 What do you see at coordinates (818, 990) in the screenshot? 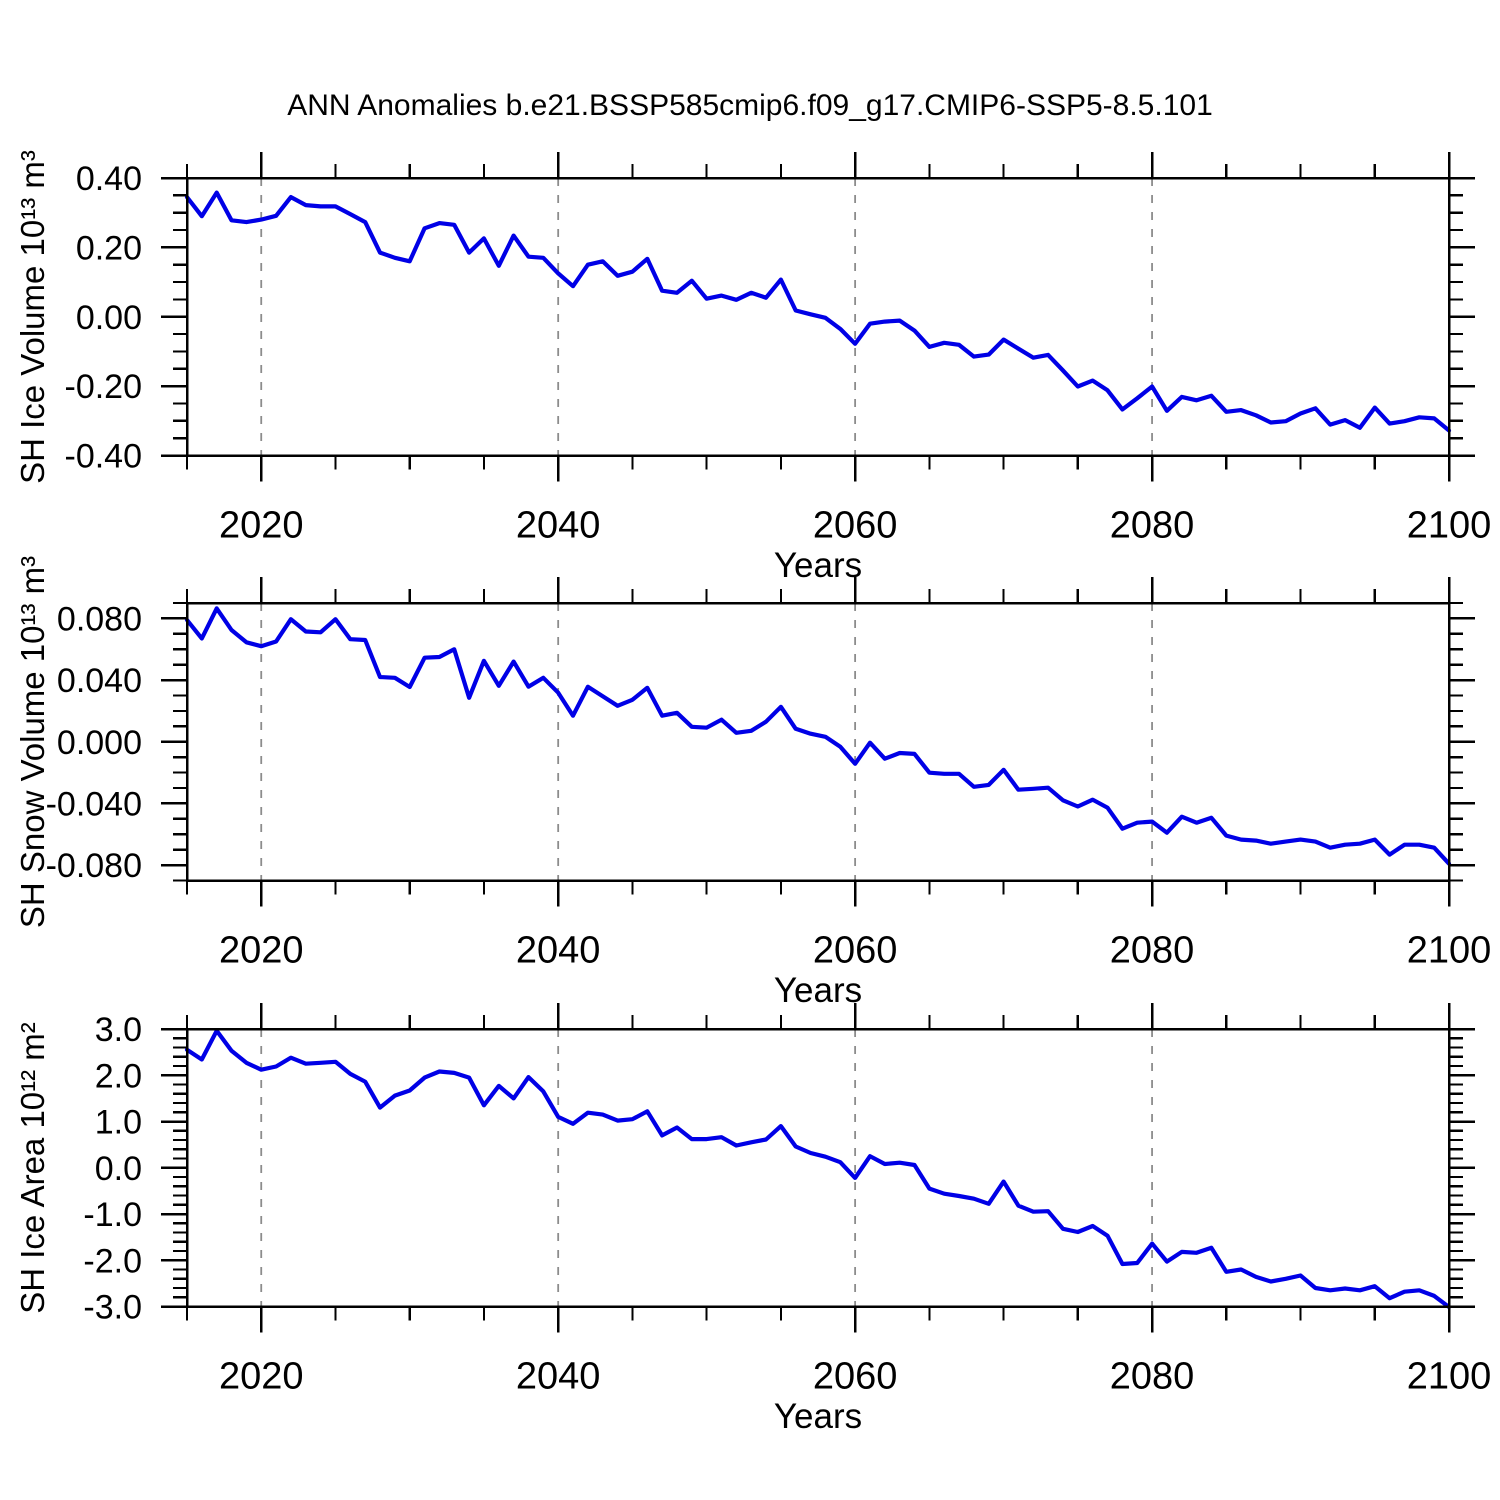
I see `xlabel-years-middle: Years` at bounding box center [818, 990].